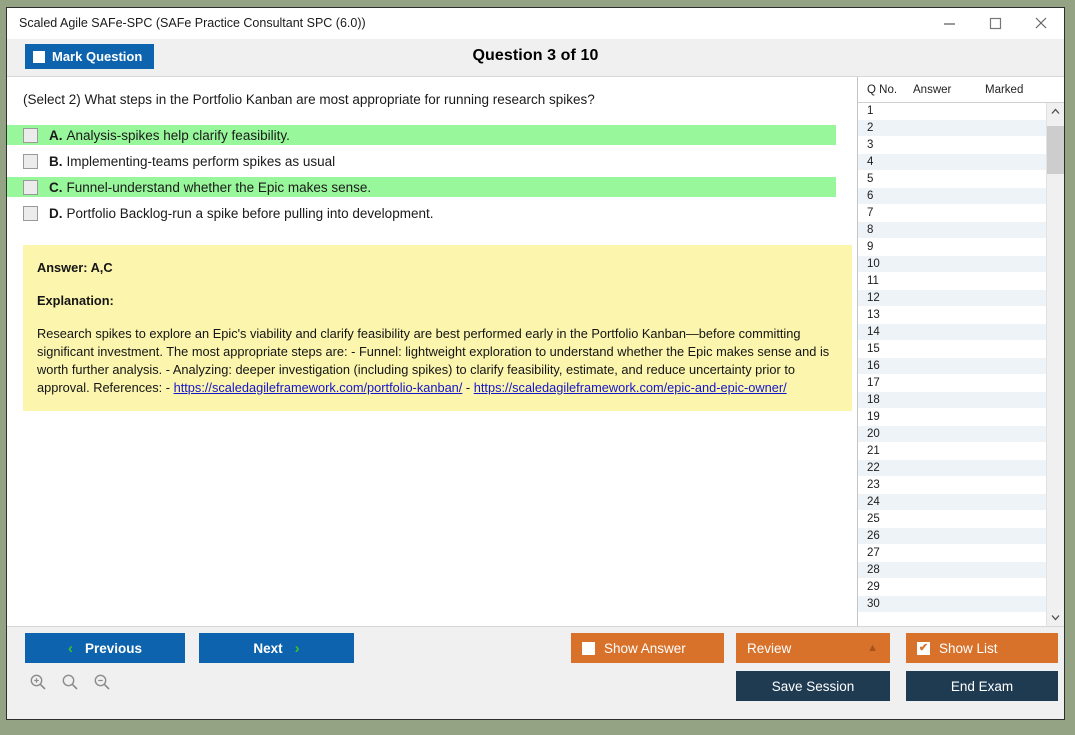 The image size is (1075, 735). I want to click on table-row: 22, so click(952, 468).